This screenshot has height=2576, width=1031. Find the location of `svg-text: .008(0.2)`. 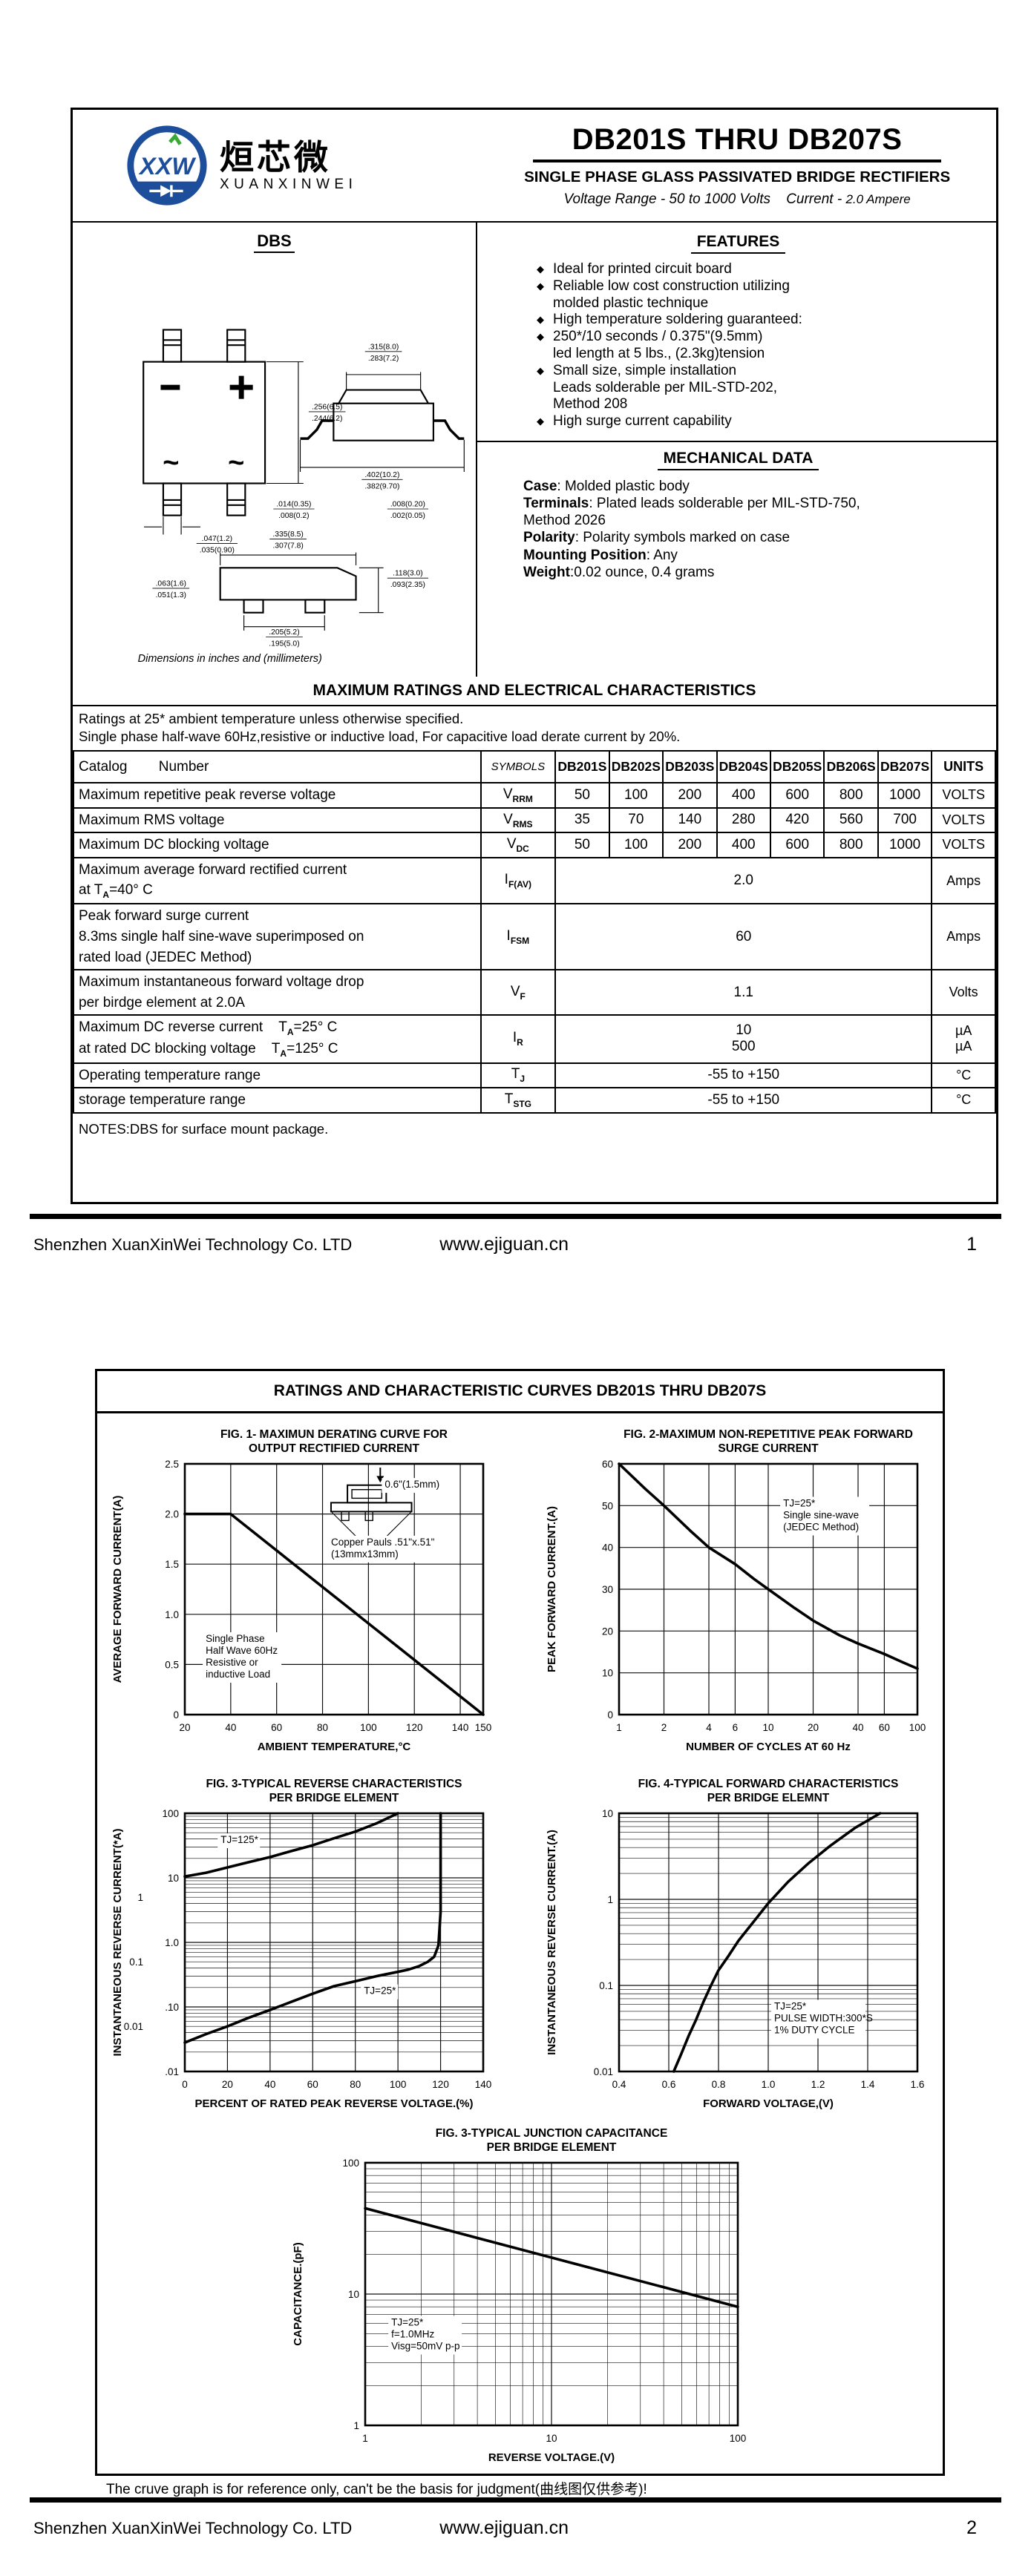

svg-text: .008(0.2) is located at coordinates (293, 516).